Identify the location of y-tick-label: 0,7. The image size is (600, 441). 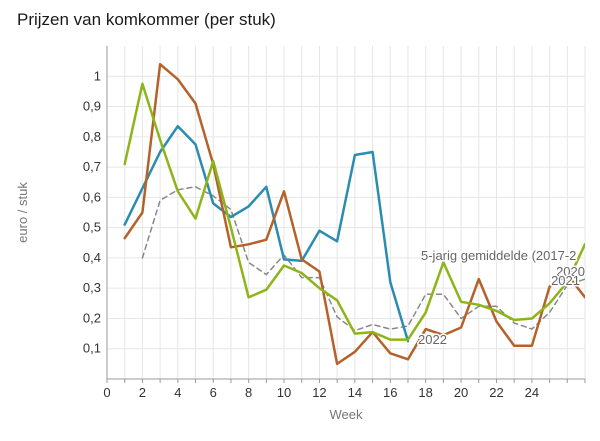
(92, 166).